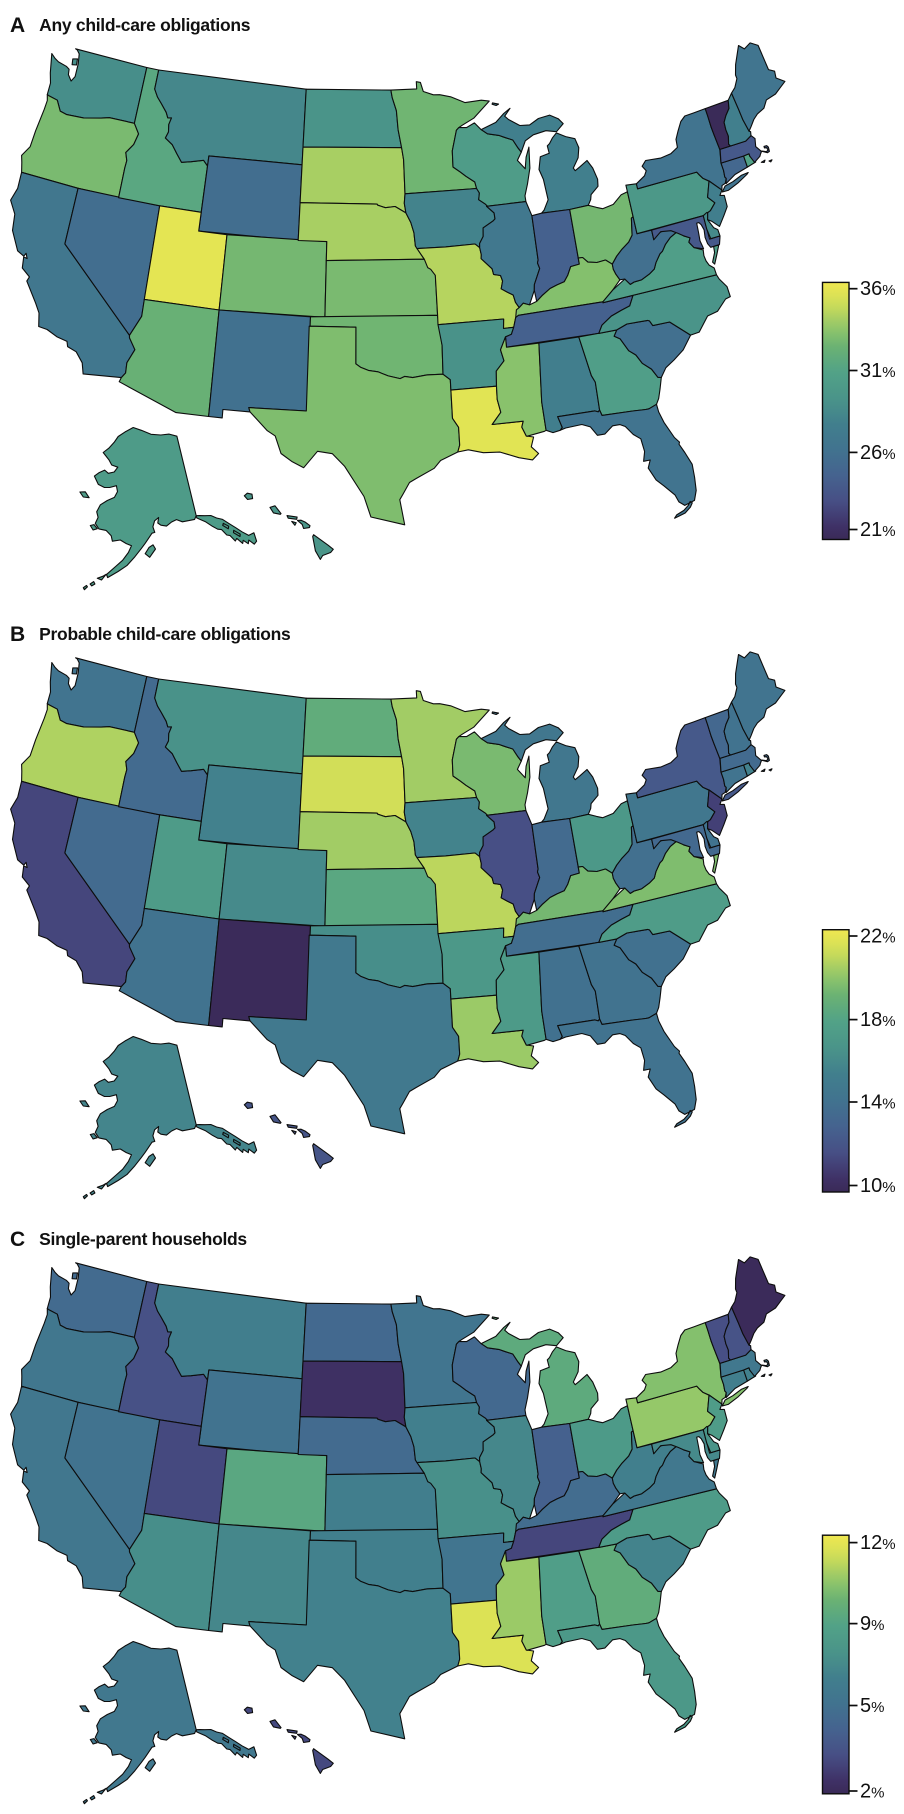 This screenshot has width=904, height=1814. What do you see at coordinates (878, 1020) in the screenshot?
I see `svg-text: 18%` at bounding box center [878, 1020].